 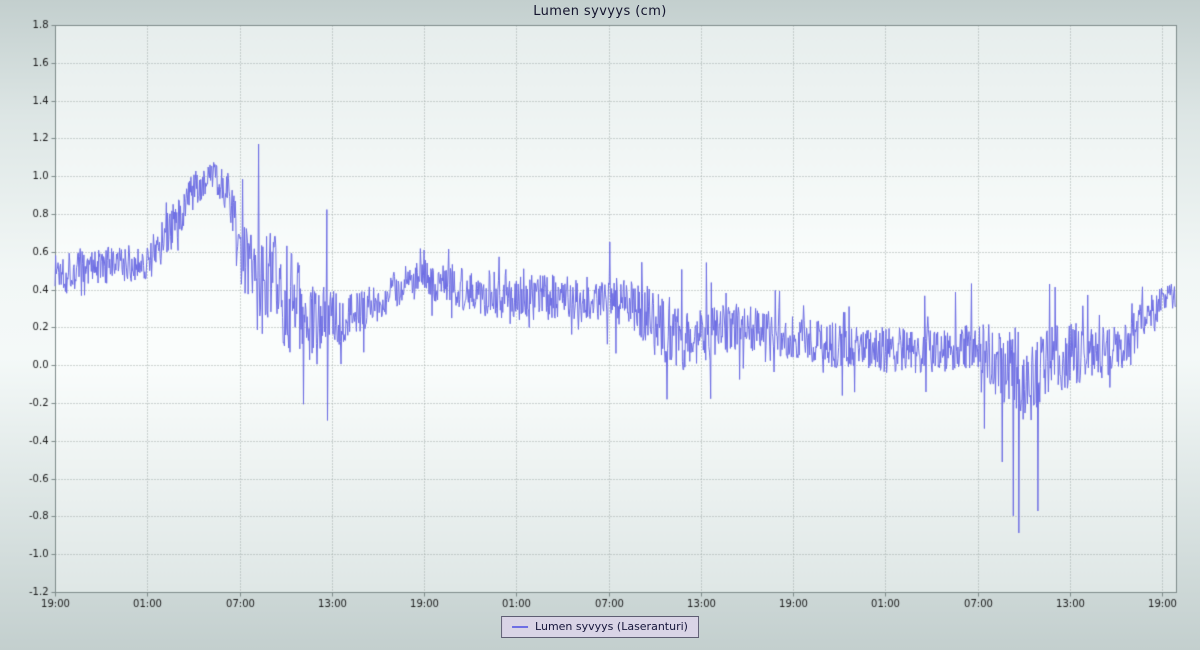 I want to click on chart-legend: Lumen syvyys (Laseranturi), so click(x=600, y=627).